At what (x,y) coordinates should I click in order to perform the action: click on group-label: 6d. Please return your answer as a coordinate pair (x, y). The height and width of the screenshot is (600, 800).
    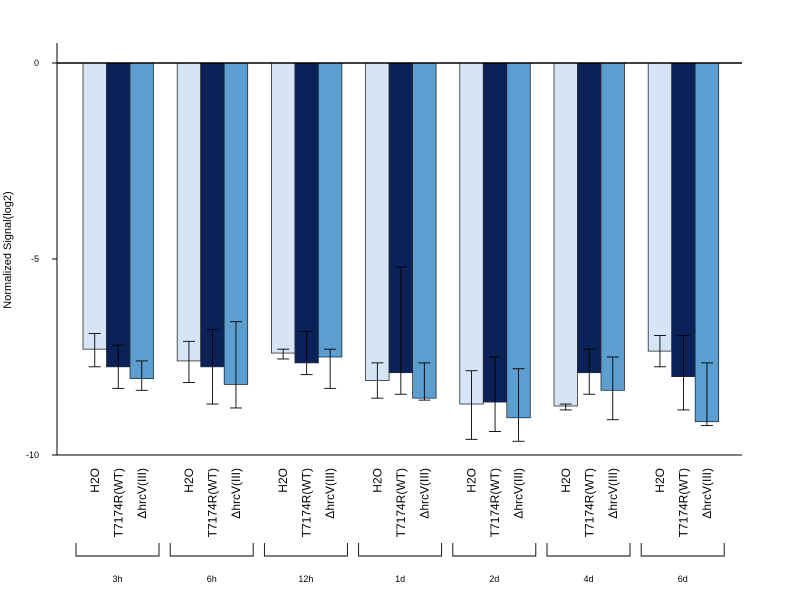
    Looking at the image, I should click on (683, 579).